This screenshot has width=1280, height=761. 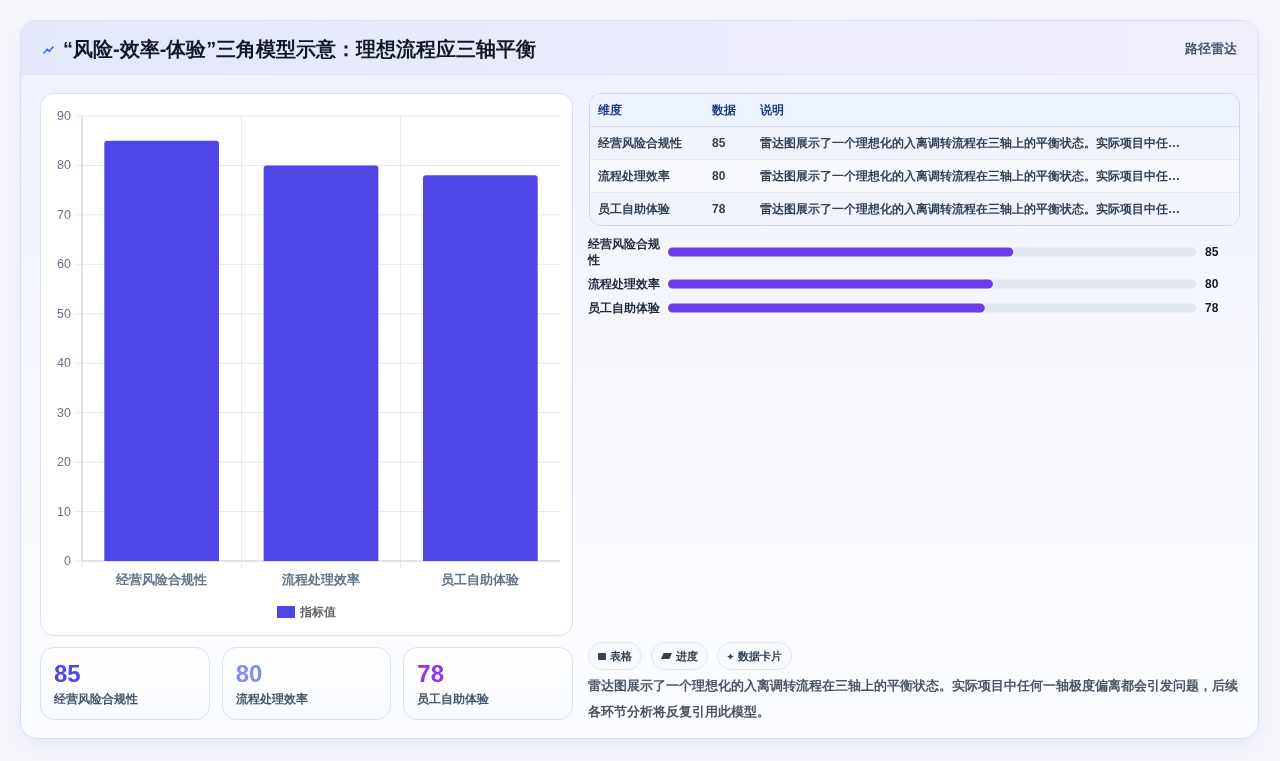 What do you see at coordinates (913, 699) in the screenshot?
I see `text: 雷达图展示了一个理想化的入离调转流程在三轴上的平衡状态。实际项目中任何一轴极度偏离都会引发问题，后续各环节分析将反复引用此模型。` at bounding box center [913, 699].